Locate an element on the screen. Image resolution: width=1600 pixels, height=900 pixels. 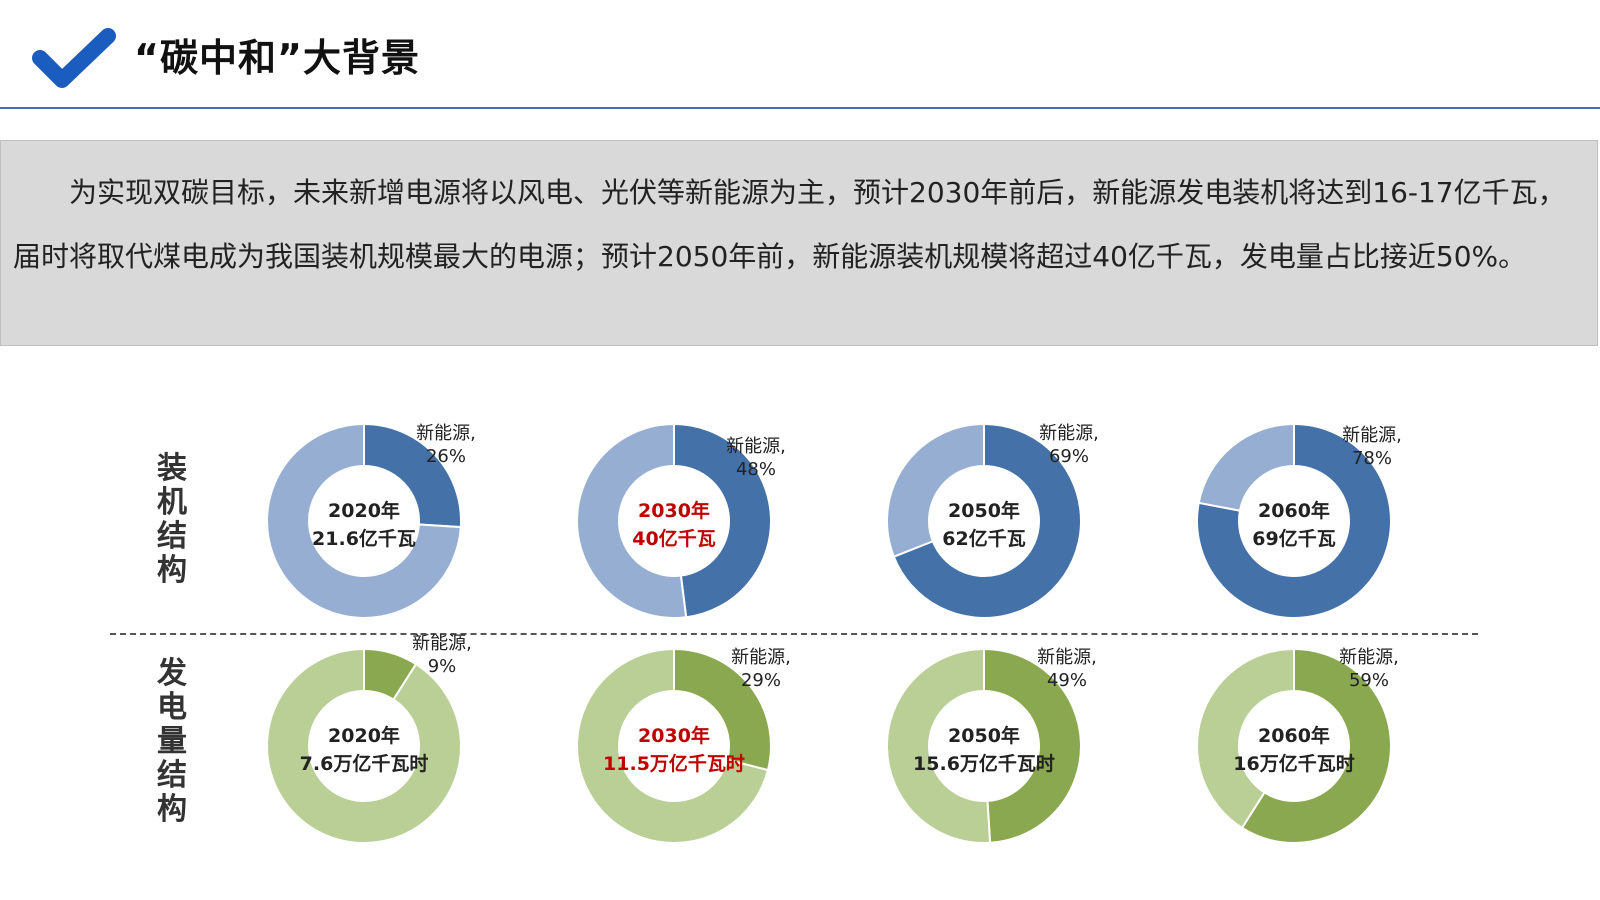
donut-chart: 2050年 62亿千瓦 新能源,69% is located at coordinates (992, 520).